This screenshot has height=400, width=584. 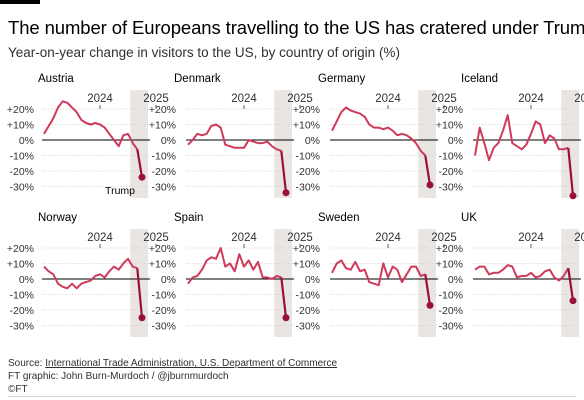 I want to click on panel-norway: Norway +20% +10% 0% -10% -20% -30% 2024 2025, so click(x=88, y=274).